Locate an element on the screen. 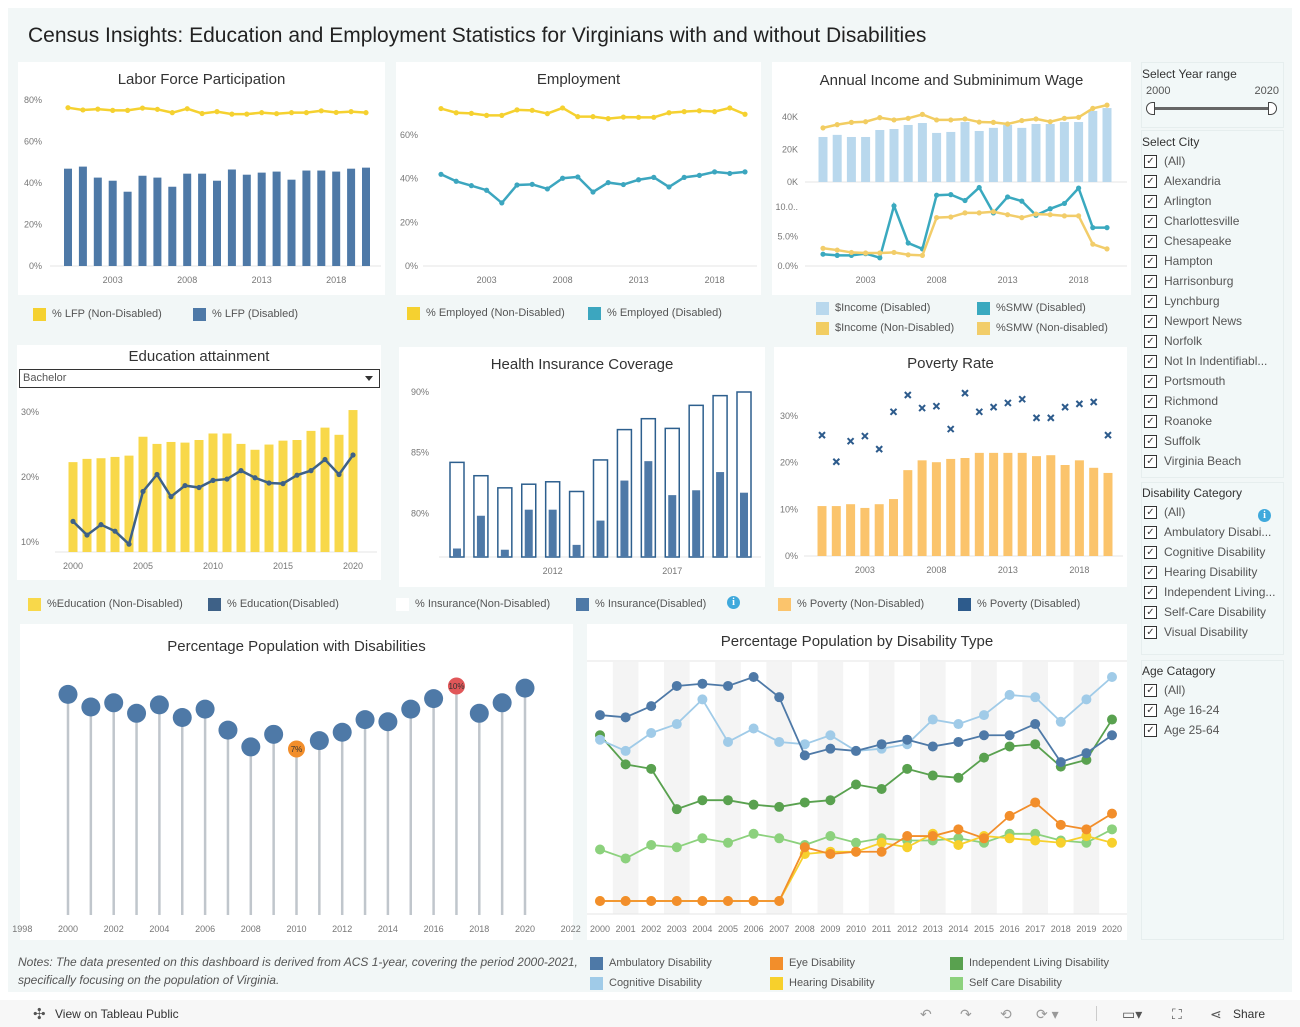  legend-item: % Poverty (Disabled) is located at coordinates (1019, 604).